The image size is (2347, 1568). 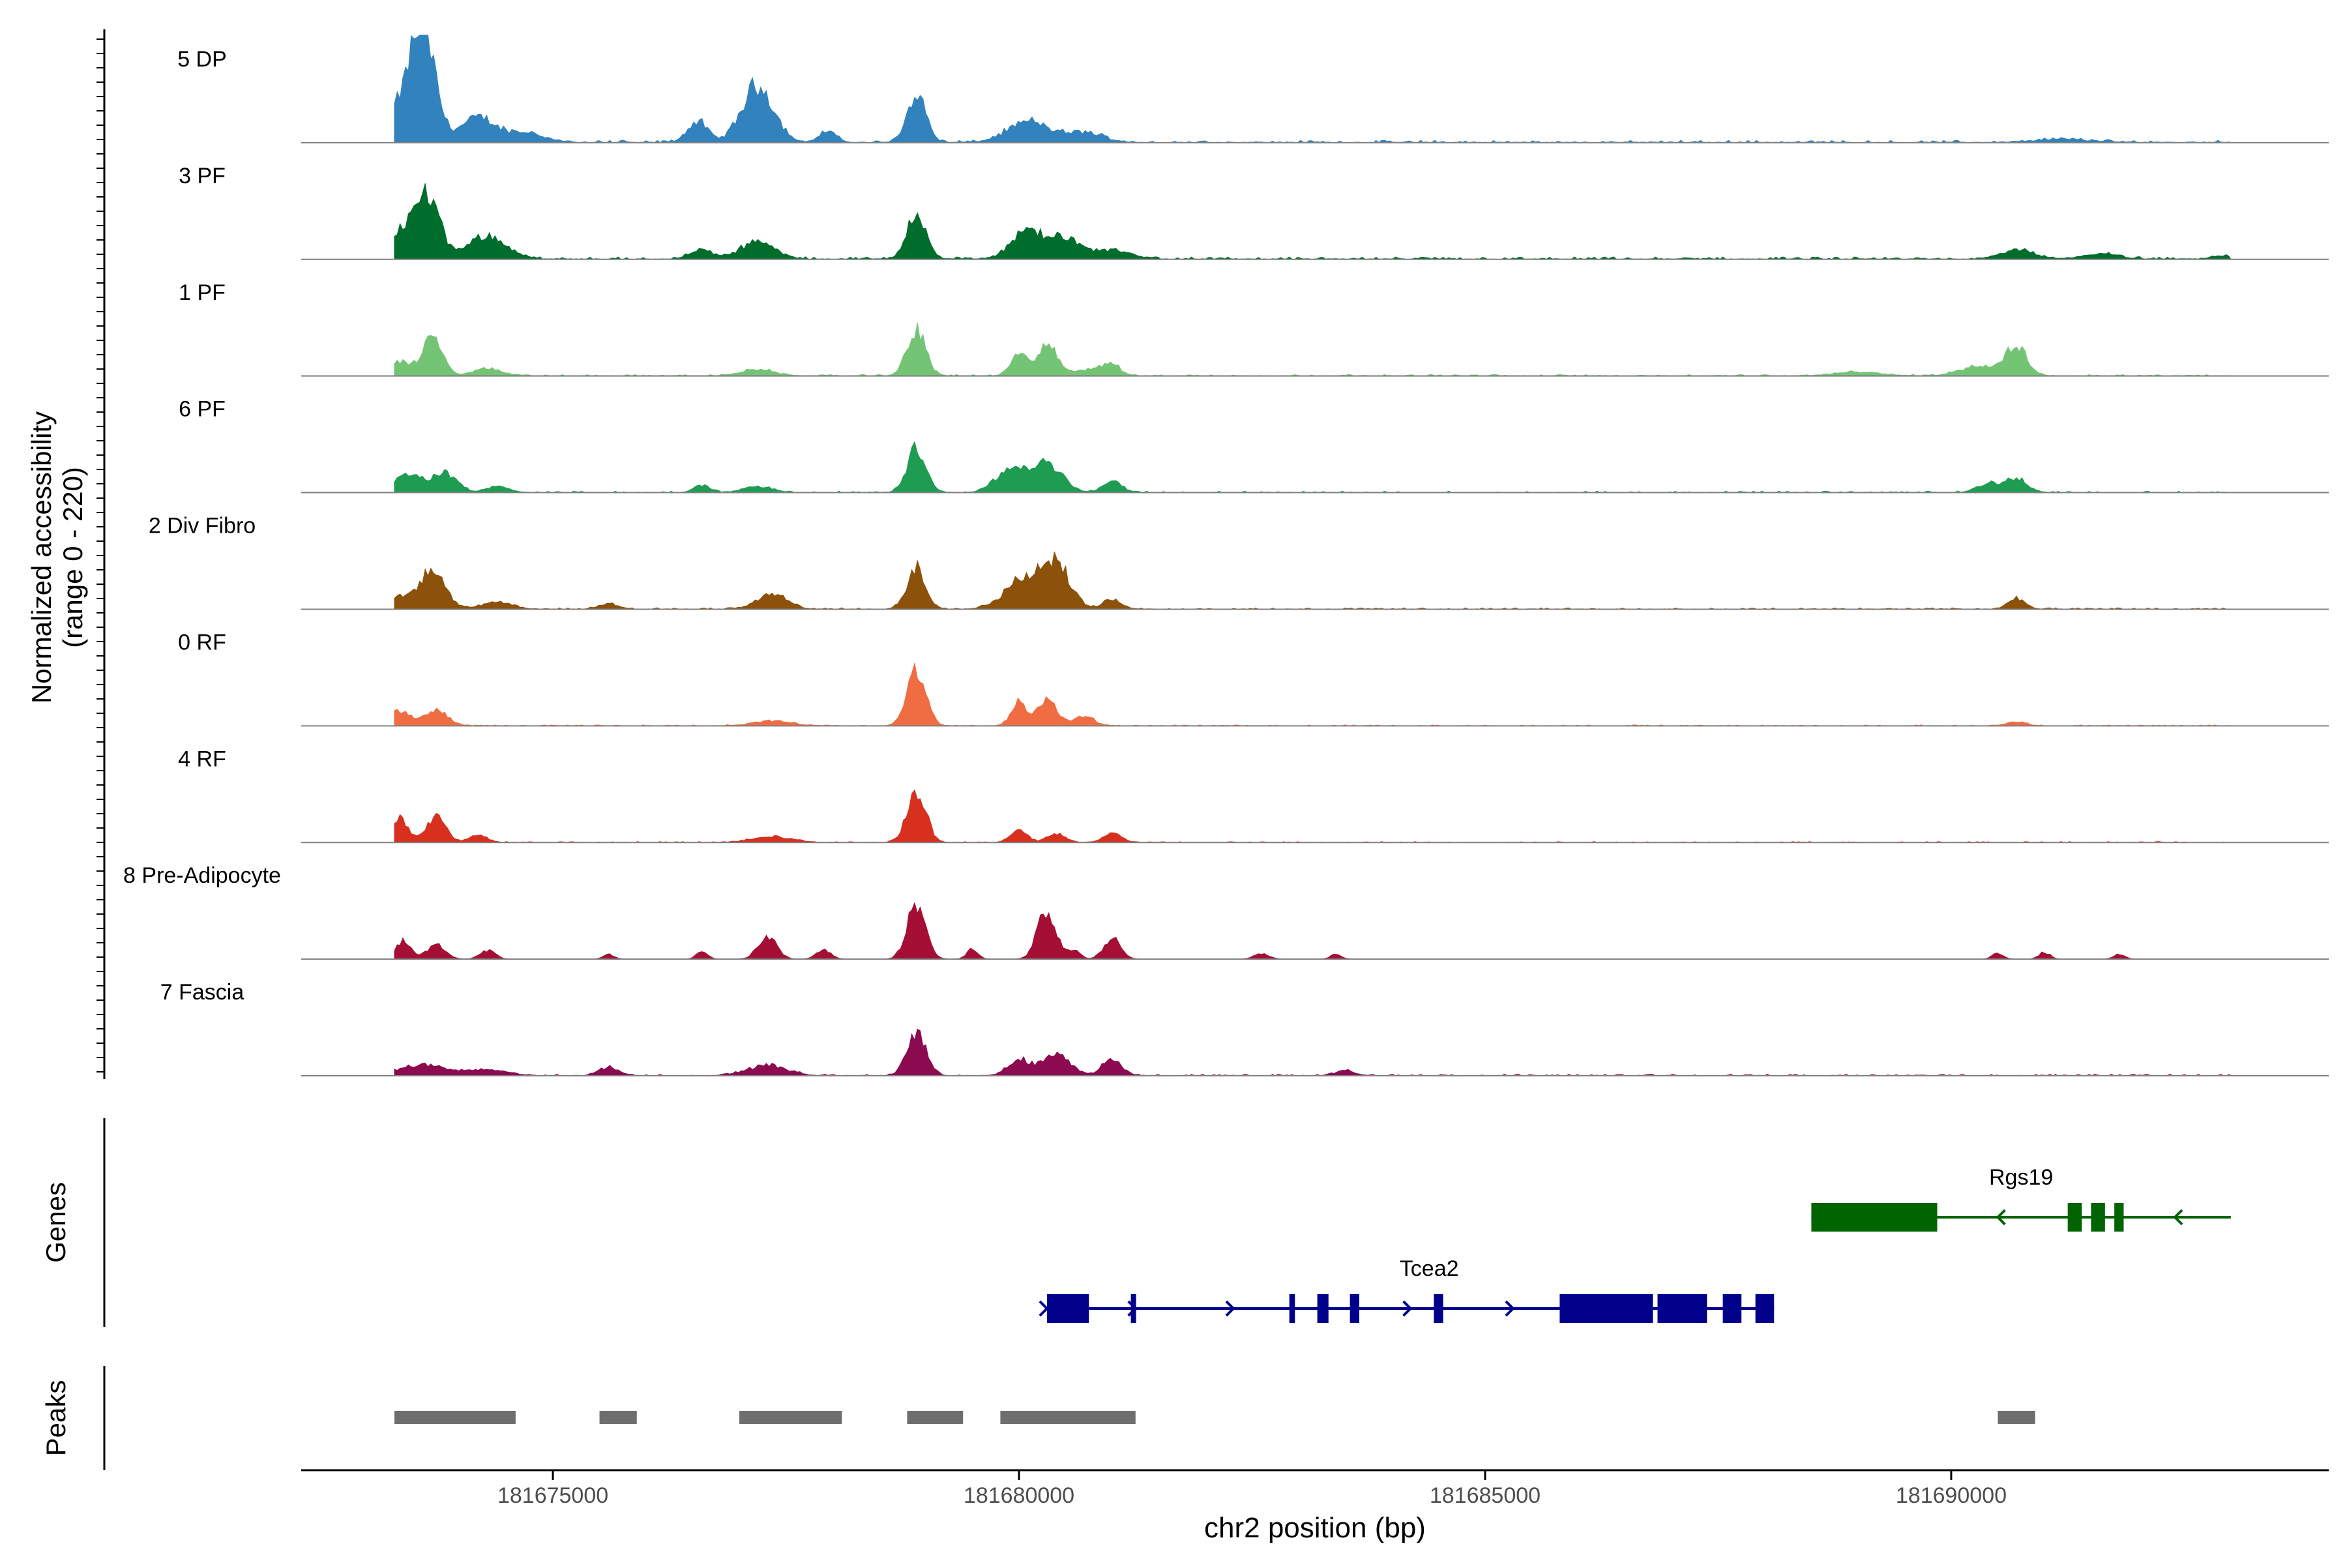 I want to click on track-label: 5 DP, so click(x=202, y=60).